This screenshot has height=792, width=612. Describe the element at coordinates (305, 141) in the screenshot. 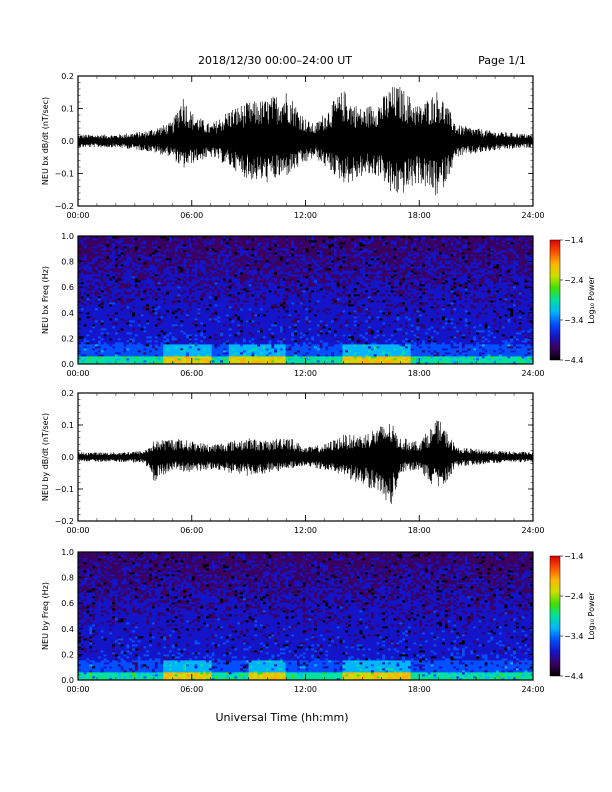

I see `trace-line` at that location.